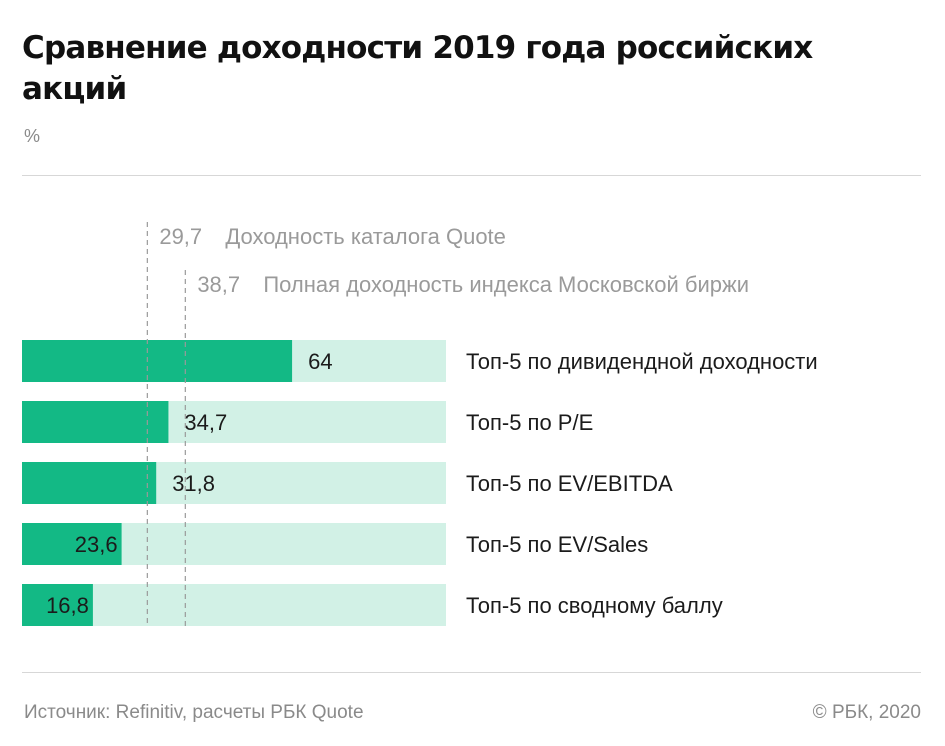 This screenshot has height=746, width=945. I want to click on reference-line-label: Доходность каталога Quote, so click(365, 236).